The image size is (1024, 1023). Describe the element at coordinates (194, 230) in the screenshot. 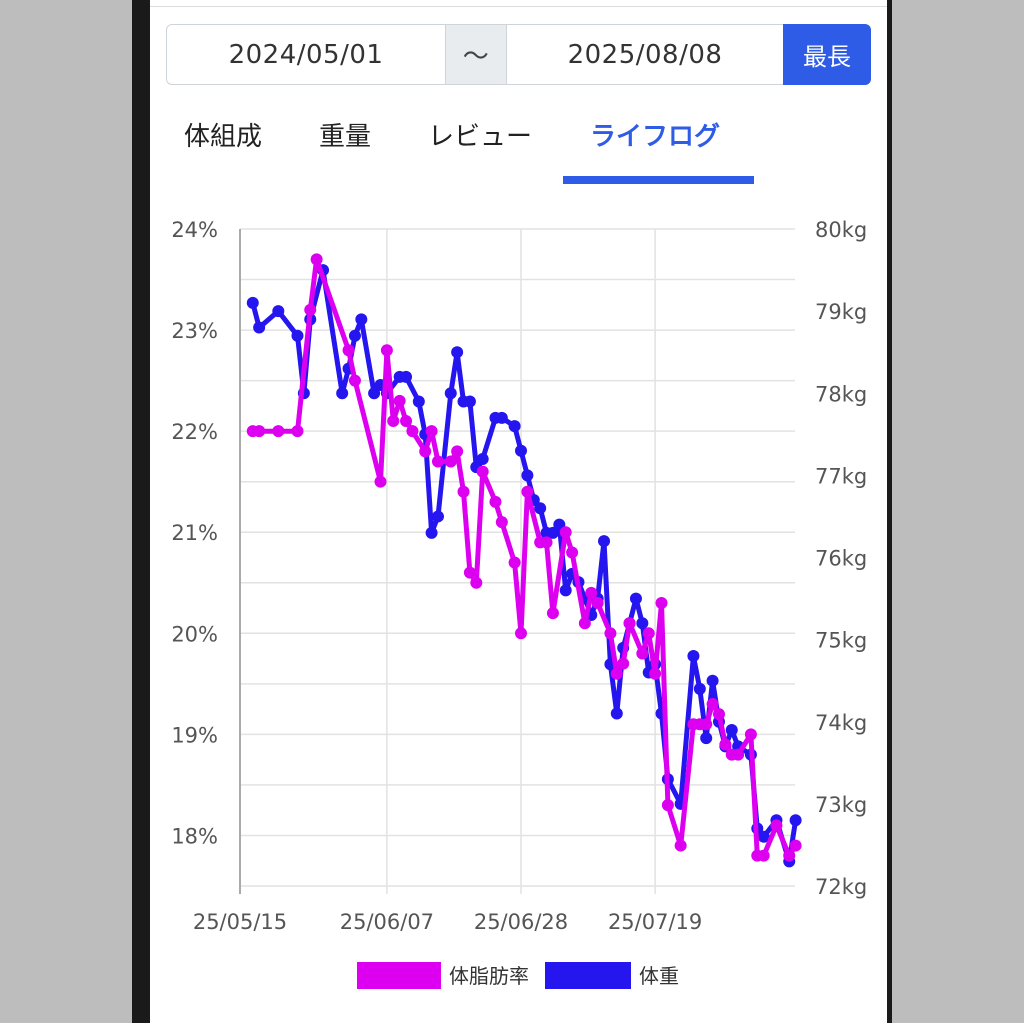

I see `y-left-tick-label: 24%` at that location.